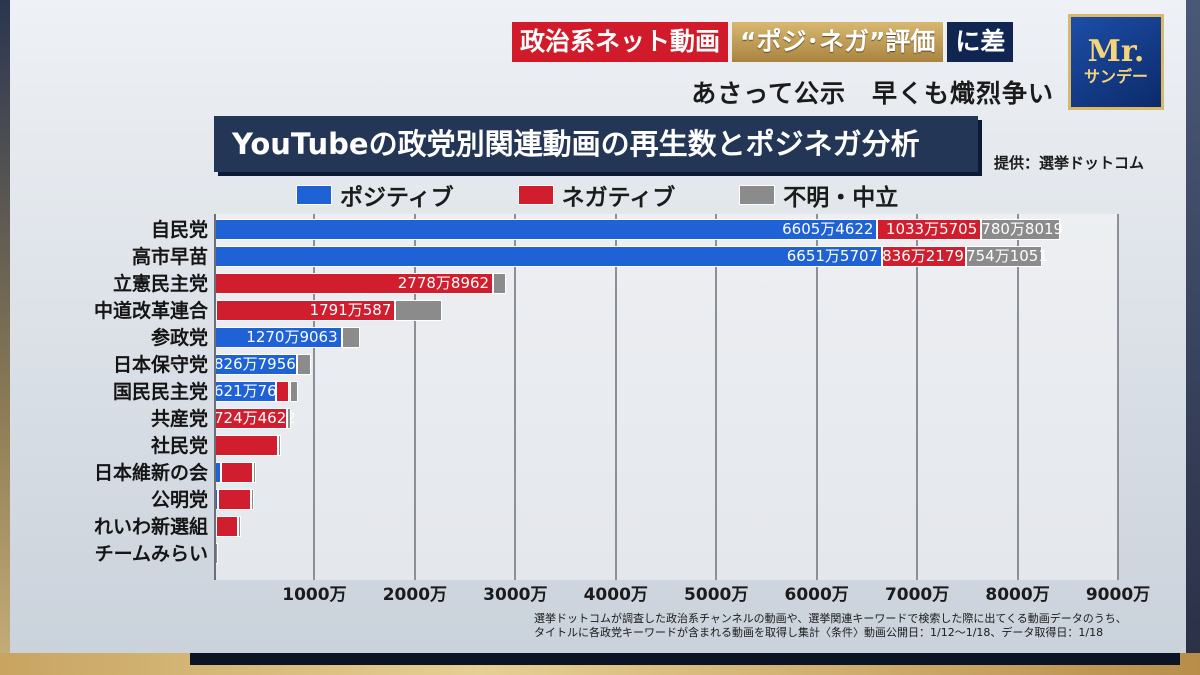 This screenshot has height=675, width=1200. What do you see at coordinates (515, 595) in the screenshot?
I see `x-tick-label: 3000万` at bounding box center [515, 595].